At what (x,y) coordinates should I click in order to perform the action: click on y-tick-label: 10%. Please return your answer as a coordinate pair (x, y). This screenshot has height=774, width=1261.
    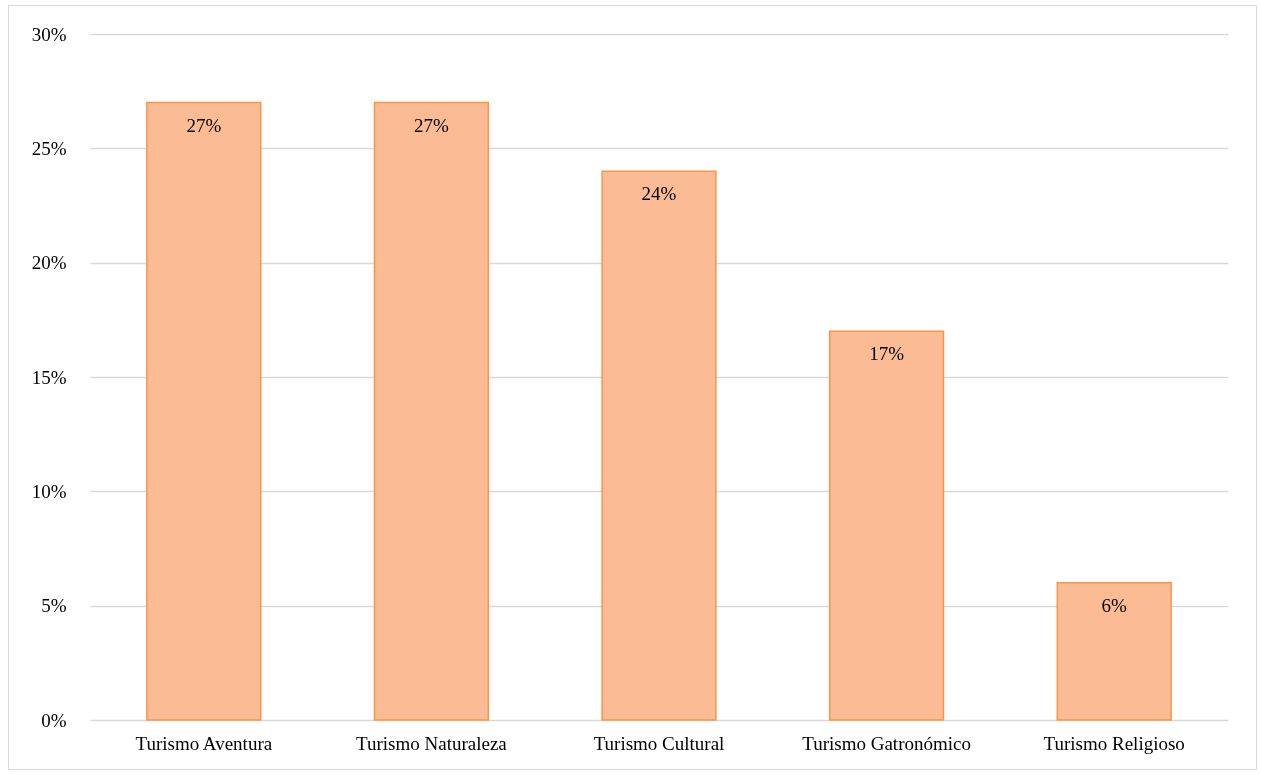
    Looking at the image, I should click on (49, 491).